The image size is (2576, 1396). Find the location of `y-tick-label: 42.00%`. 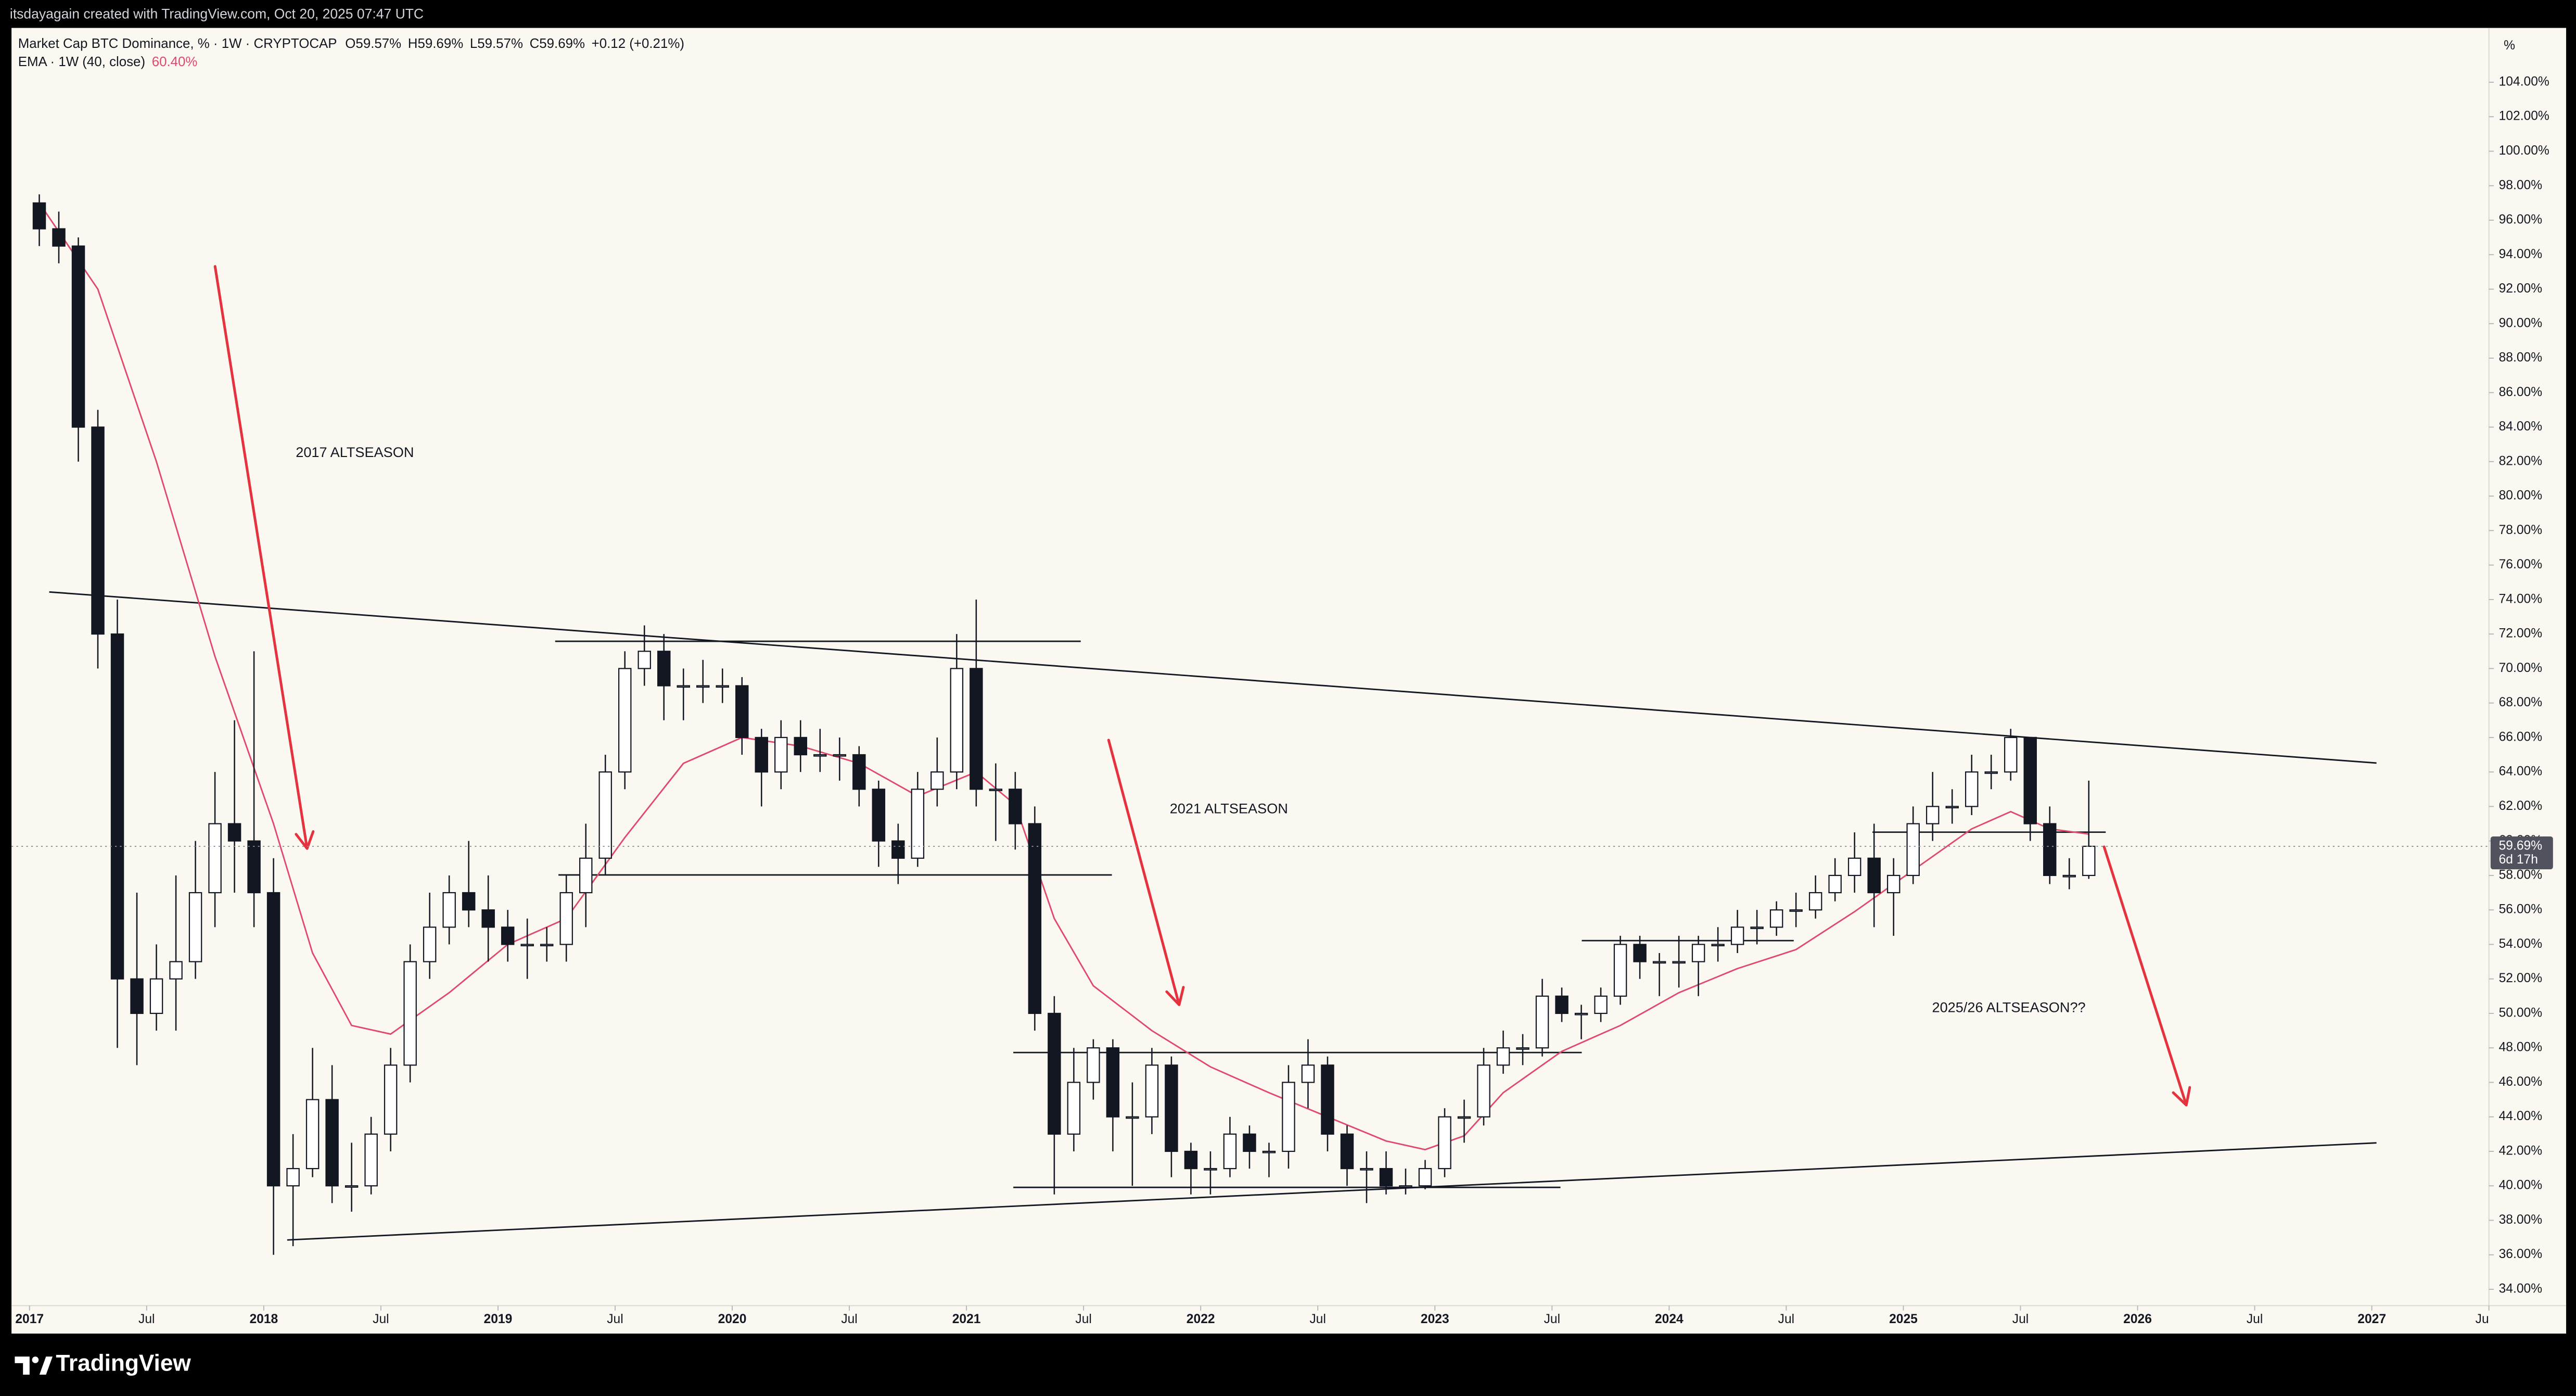

y-tick-label: 42.00% is located at coordinates (2520, 1151).